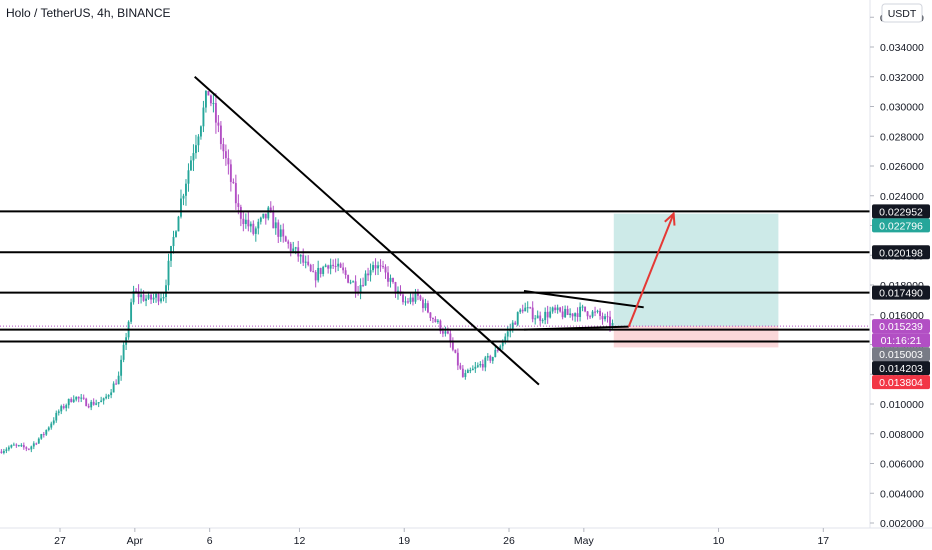 This screenshot has width=932, height=550. I want to click on position-zones, so click(696, 280).